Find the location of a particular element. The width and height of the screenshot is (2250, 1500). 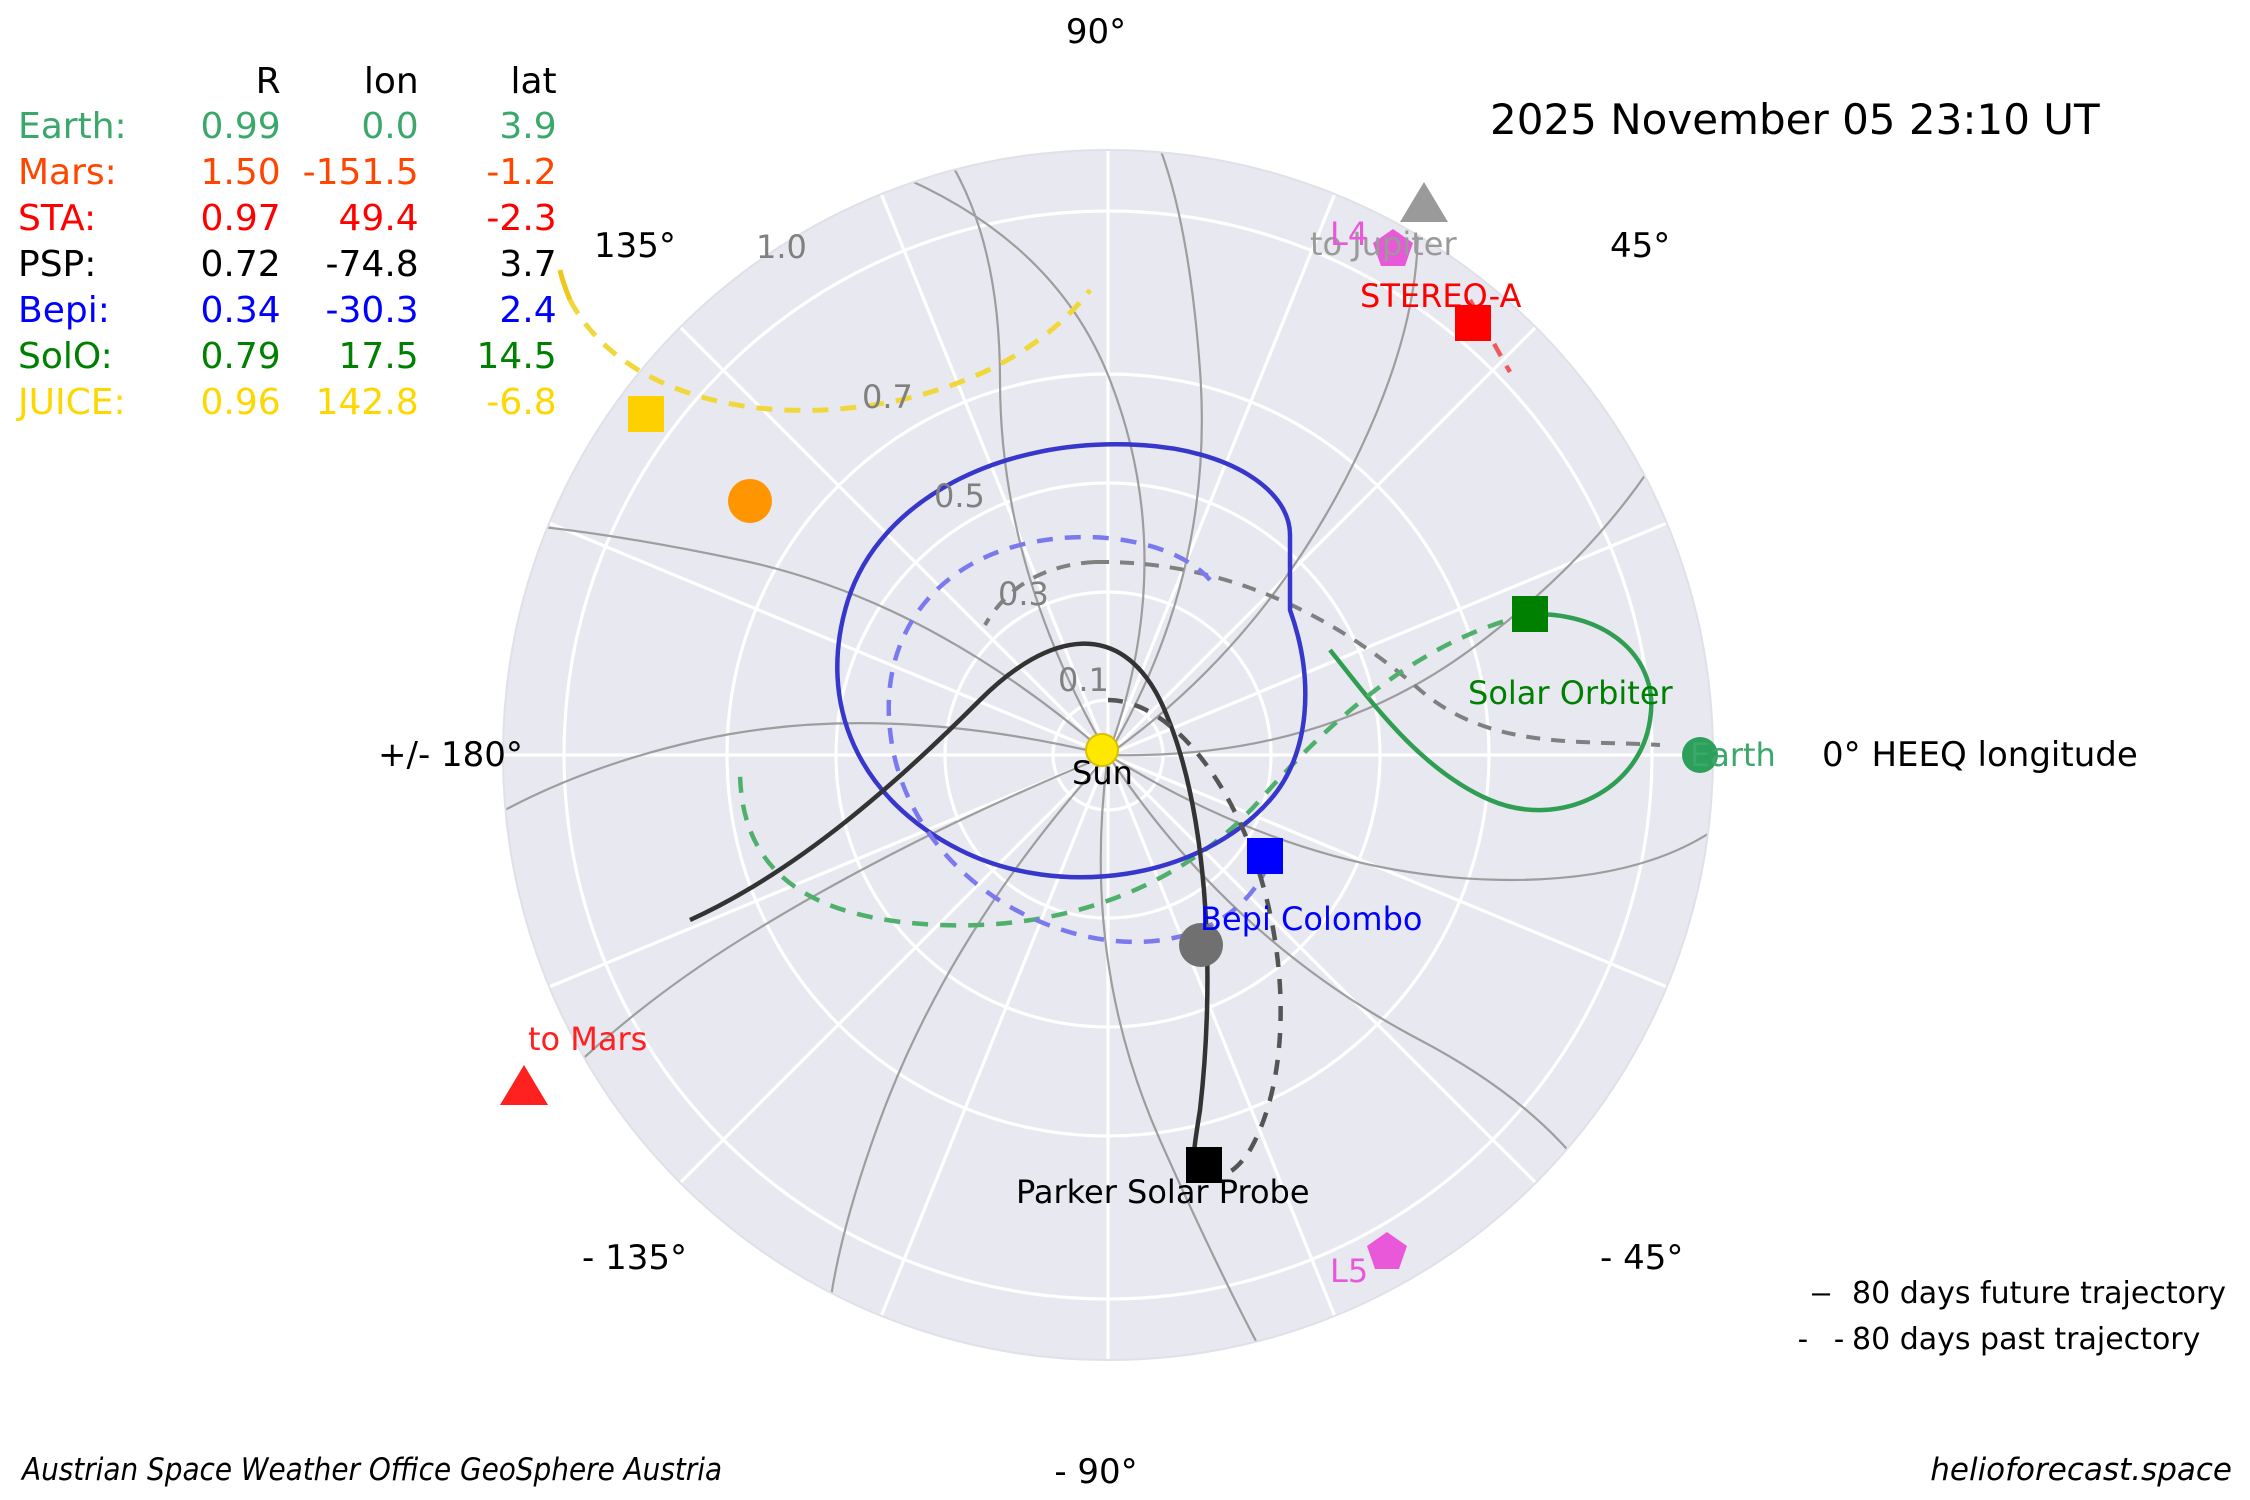

table-row: Mars: 1.50 -151.5 -1.2 is located at coordinates (290, 173).